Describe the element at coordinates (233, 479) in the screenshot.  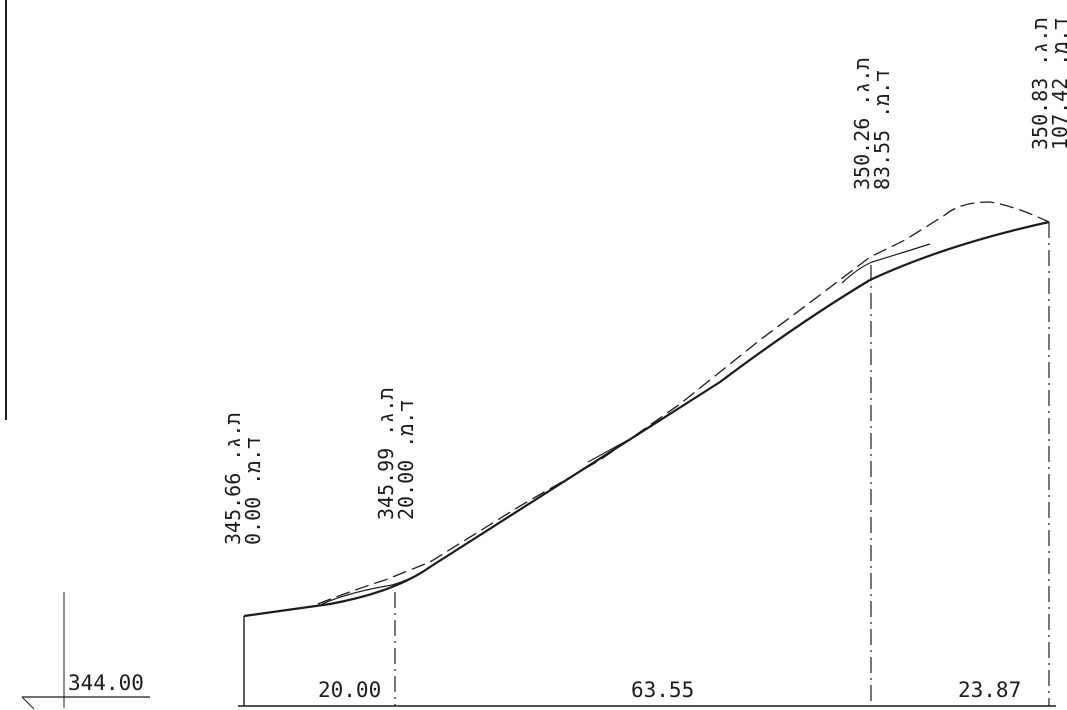
I see `station-0-elev-text: 345.66 .ת.ג` at that location.